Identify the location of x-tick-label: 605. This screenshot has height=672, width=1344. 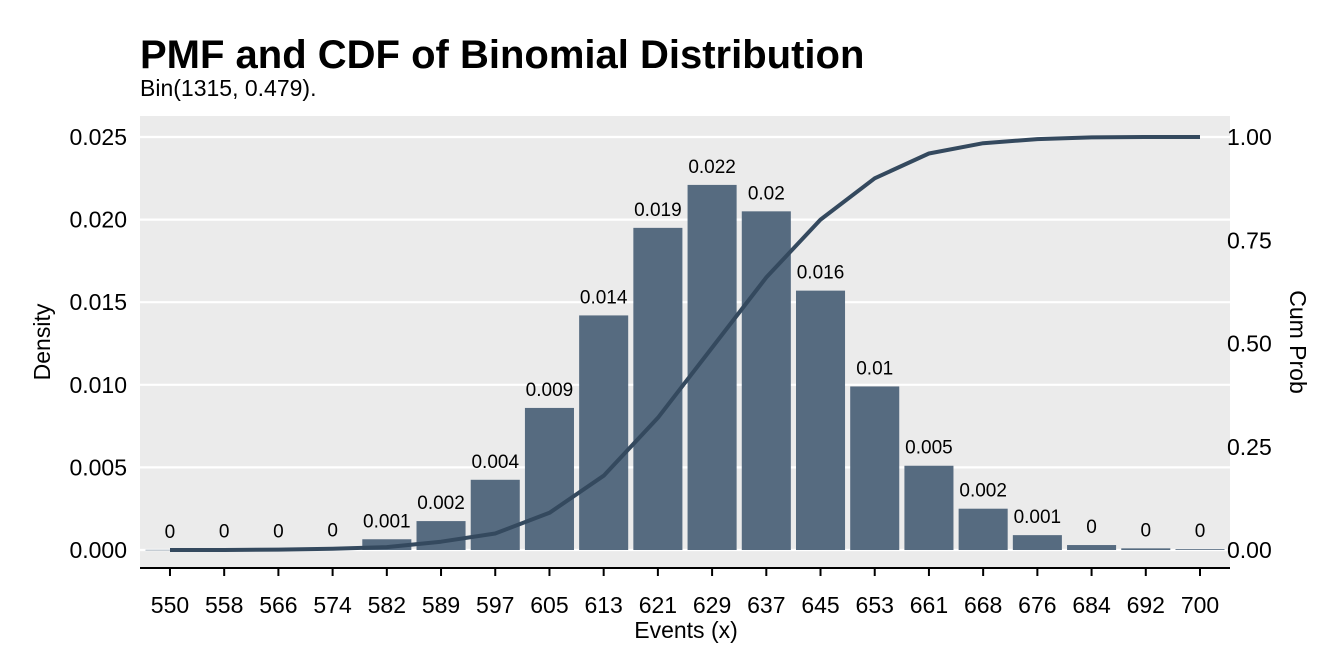
(549, 605).